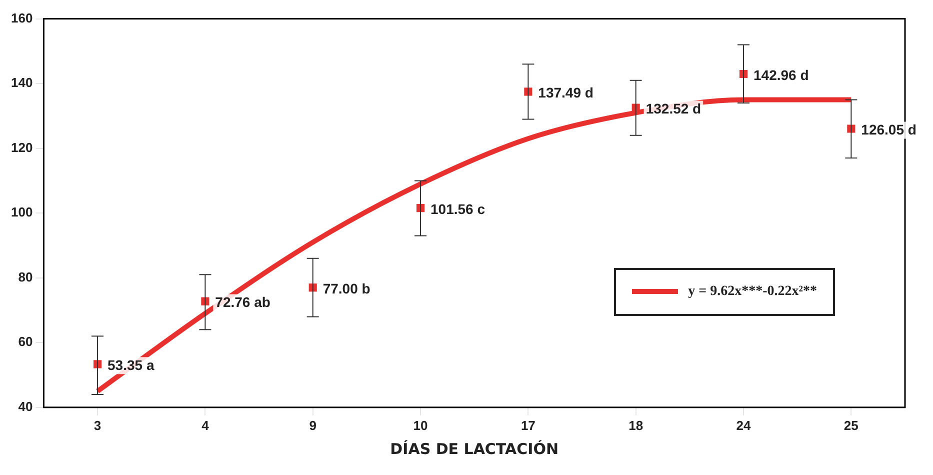  Describe the element at coordinates (674, 108) in the screenshot. I see `data-label: 132.52 d` at that location.